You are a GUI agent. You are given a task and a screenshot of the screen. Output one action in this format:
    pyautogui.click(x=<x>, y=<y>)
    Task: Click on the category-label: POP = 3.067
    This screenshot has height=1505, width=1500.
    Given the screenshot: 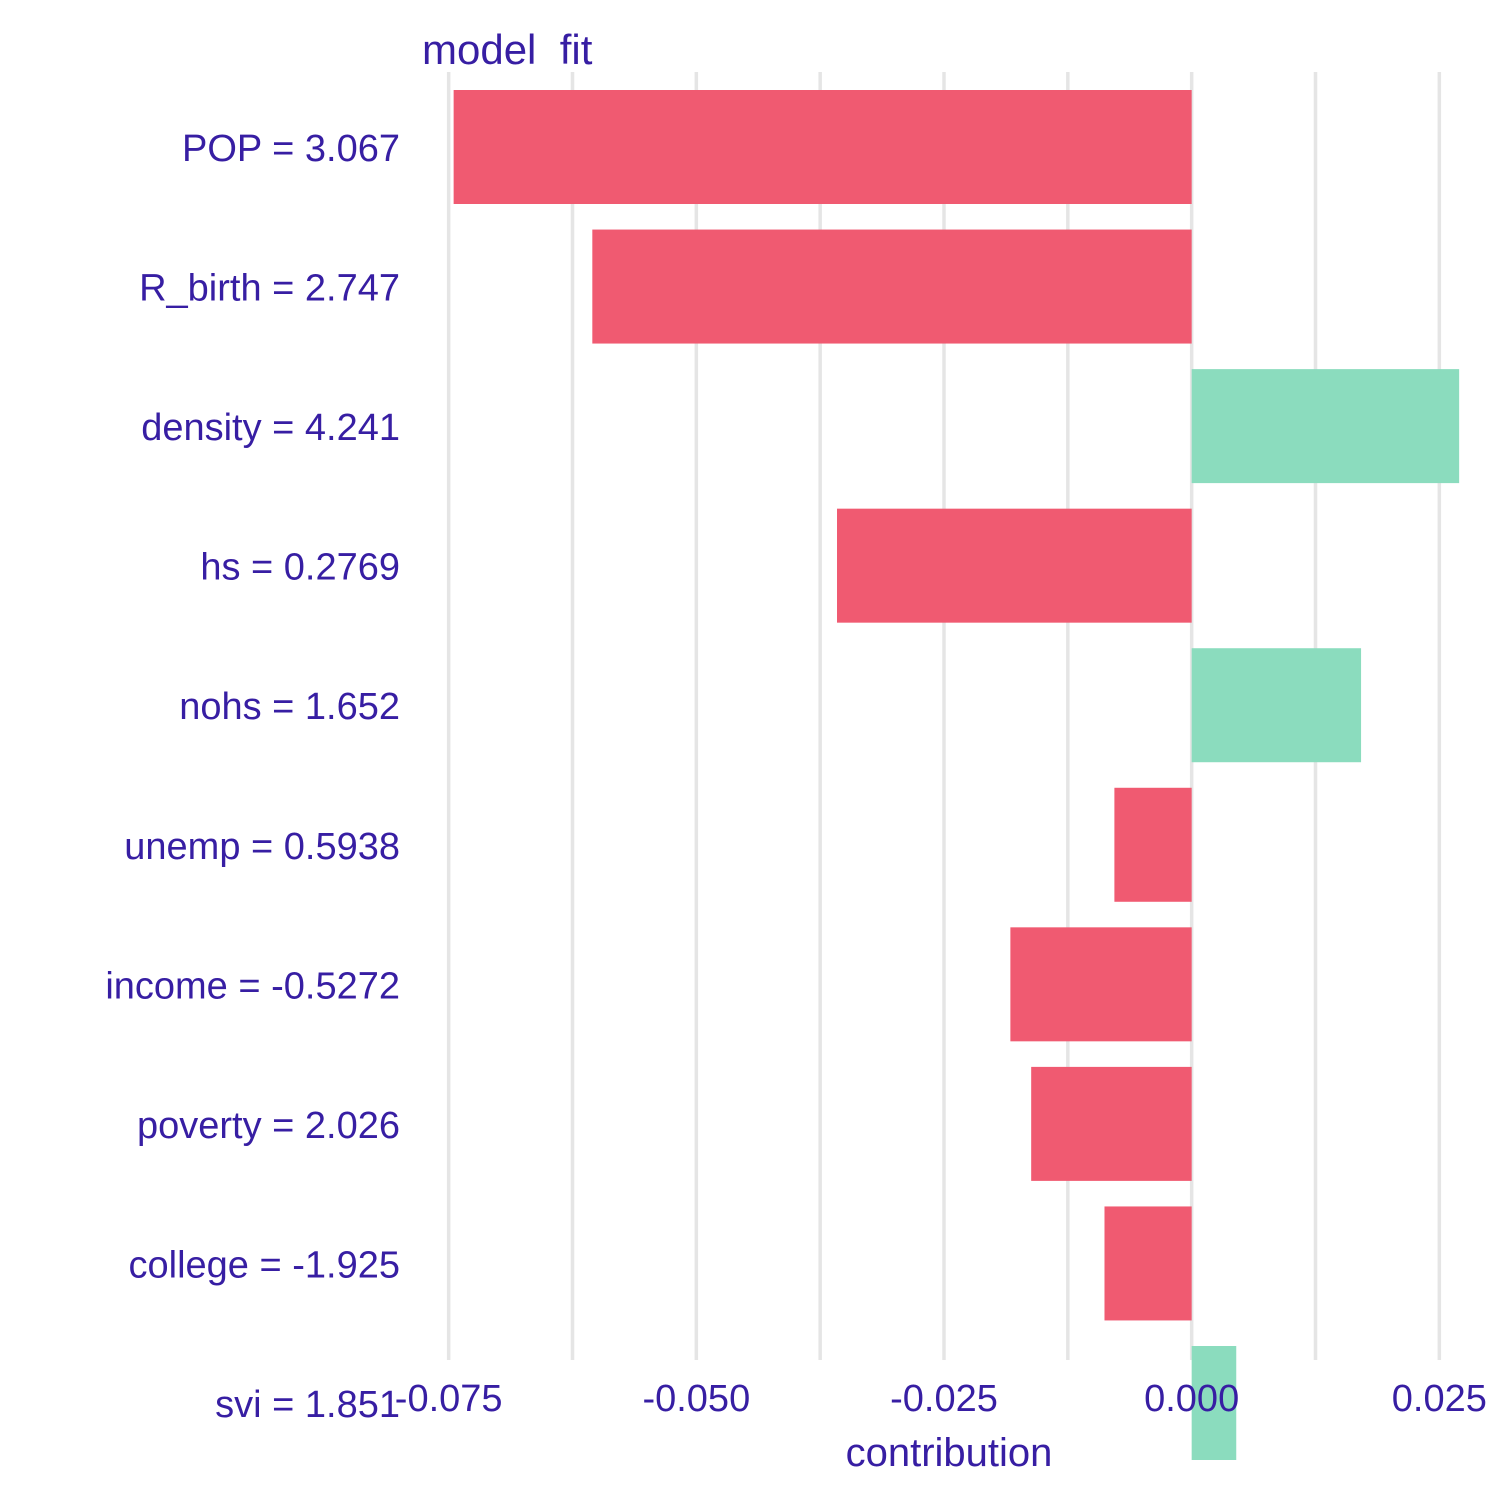 What is the action you would take?
    pyautogui.click(x=291, y=149)
    